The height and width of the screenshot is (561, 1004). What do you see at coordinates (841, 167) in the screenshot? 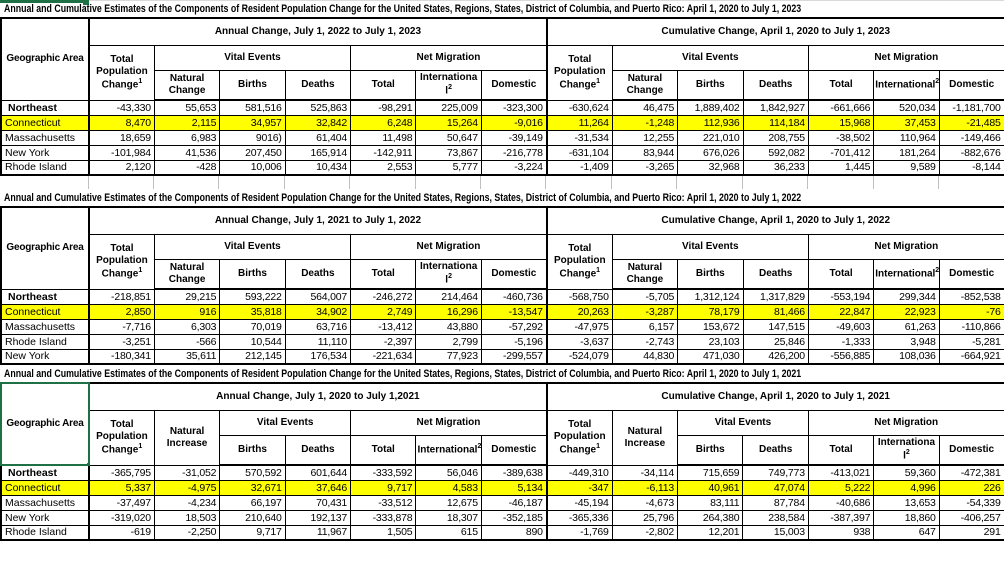
I see `data-cell: 1,445` at bounding box center [841, 167].